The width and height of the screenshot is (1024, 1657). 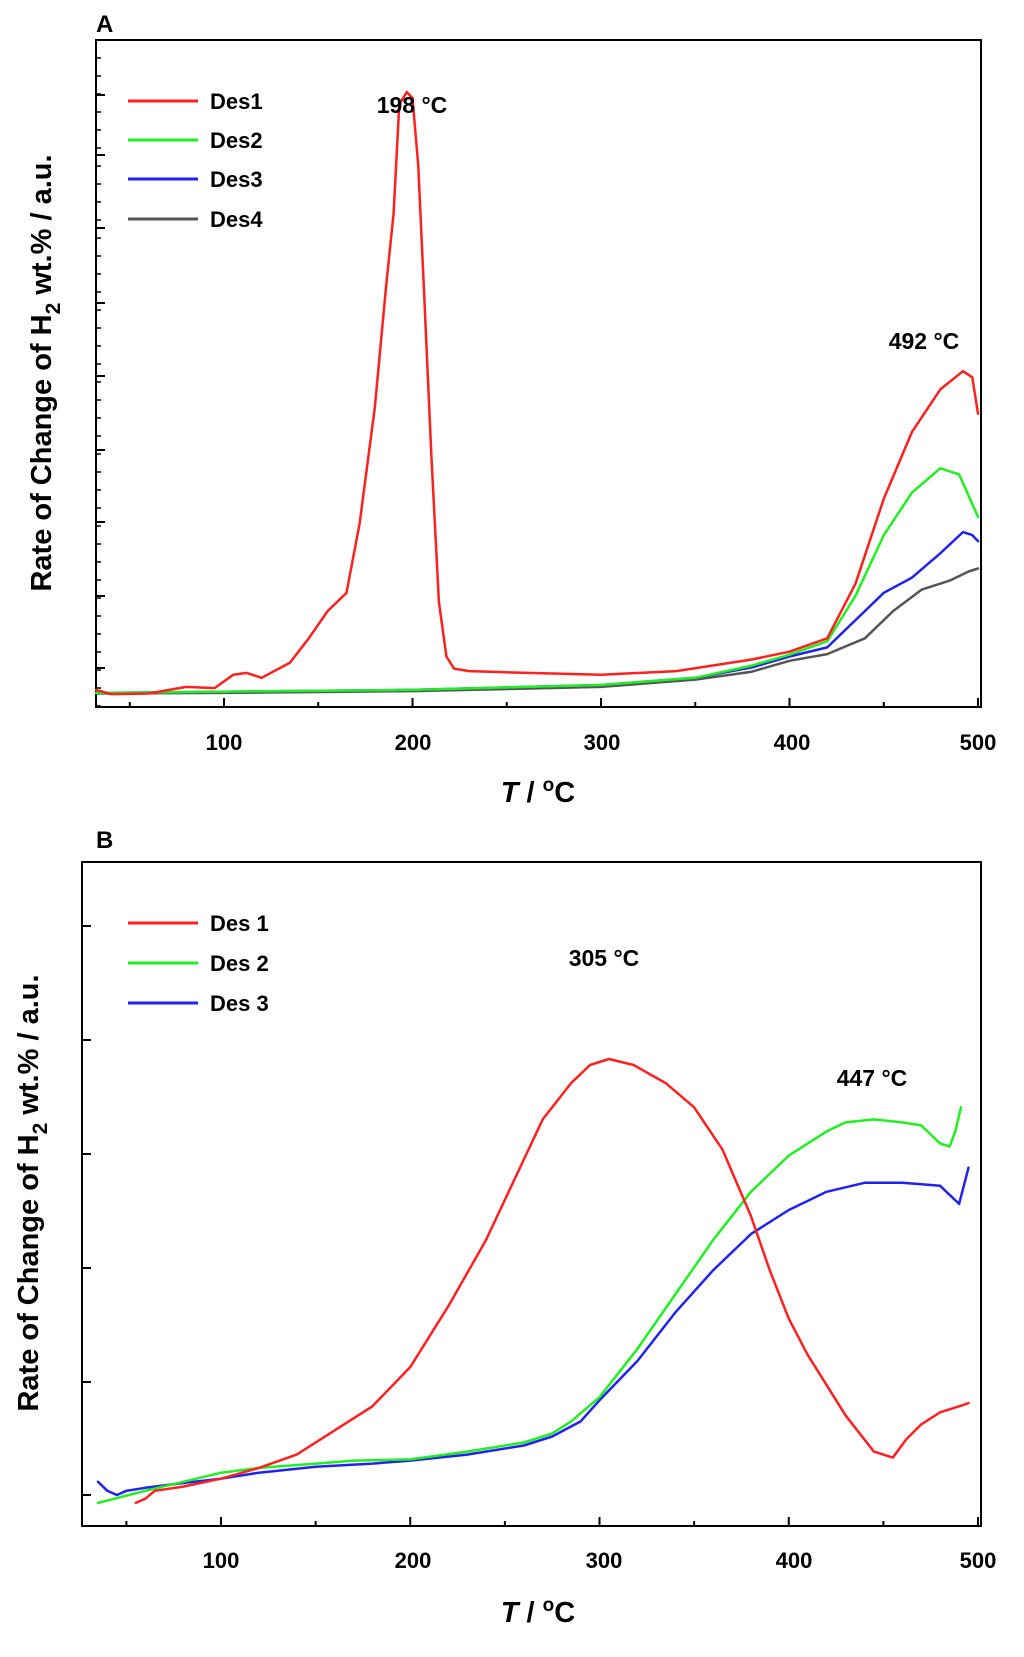 I want to click on panel-a-y-axis-title: Rate of Change of H2 wt.% / a.u., so click(x=45, y=372).